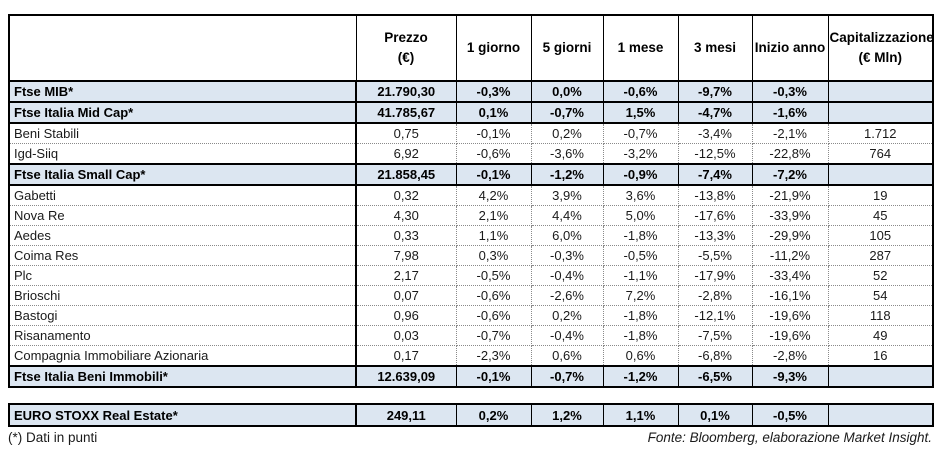 The image size is (946, 451). What do you see at coordinates (715, 112) in the screenshot?
I see `change-3m-cell: -4,7%` at bounding box center [715, 112].